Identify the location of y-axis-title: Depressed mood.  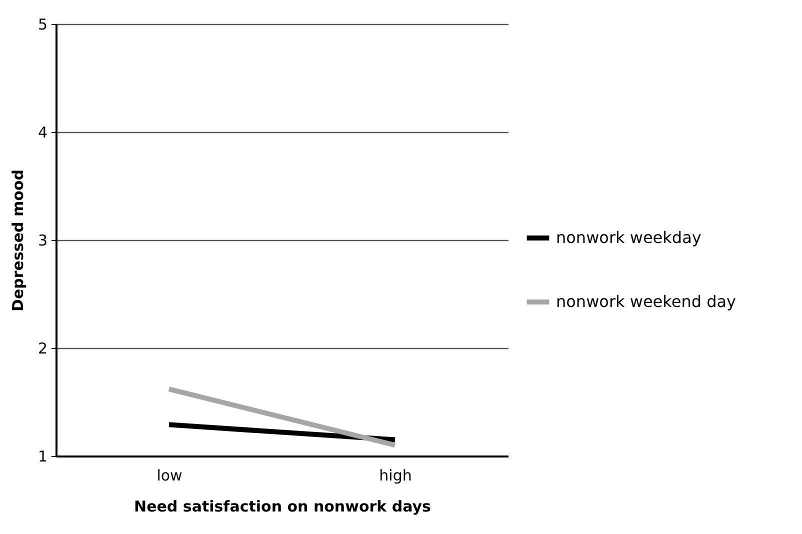
(17, 241).